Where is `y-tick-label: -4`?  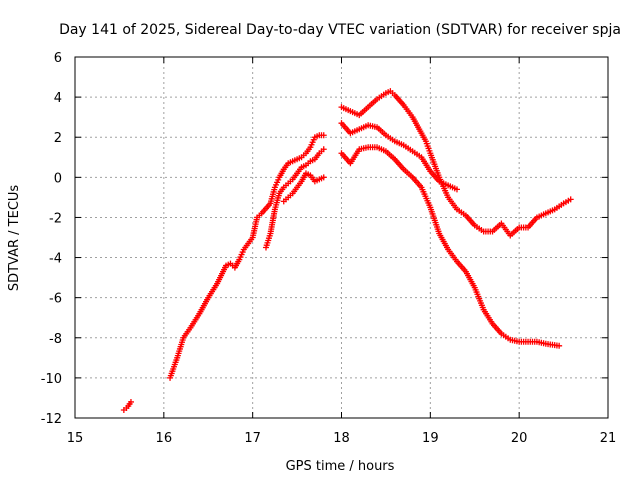
y-tick-label: -4 is located at coordinates (55, 259).